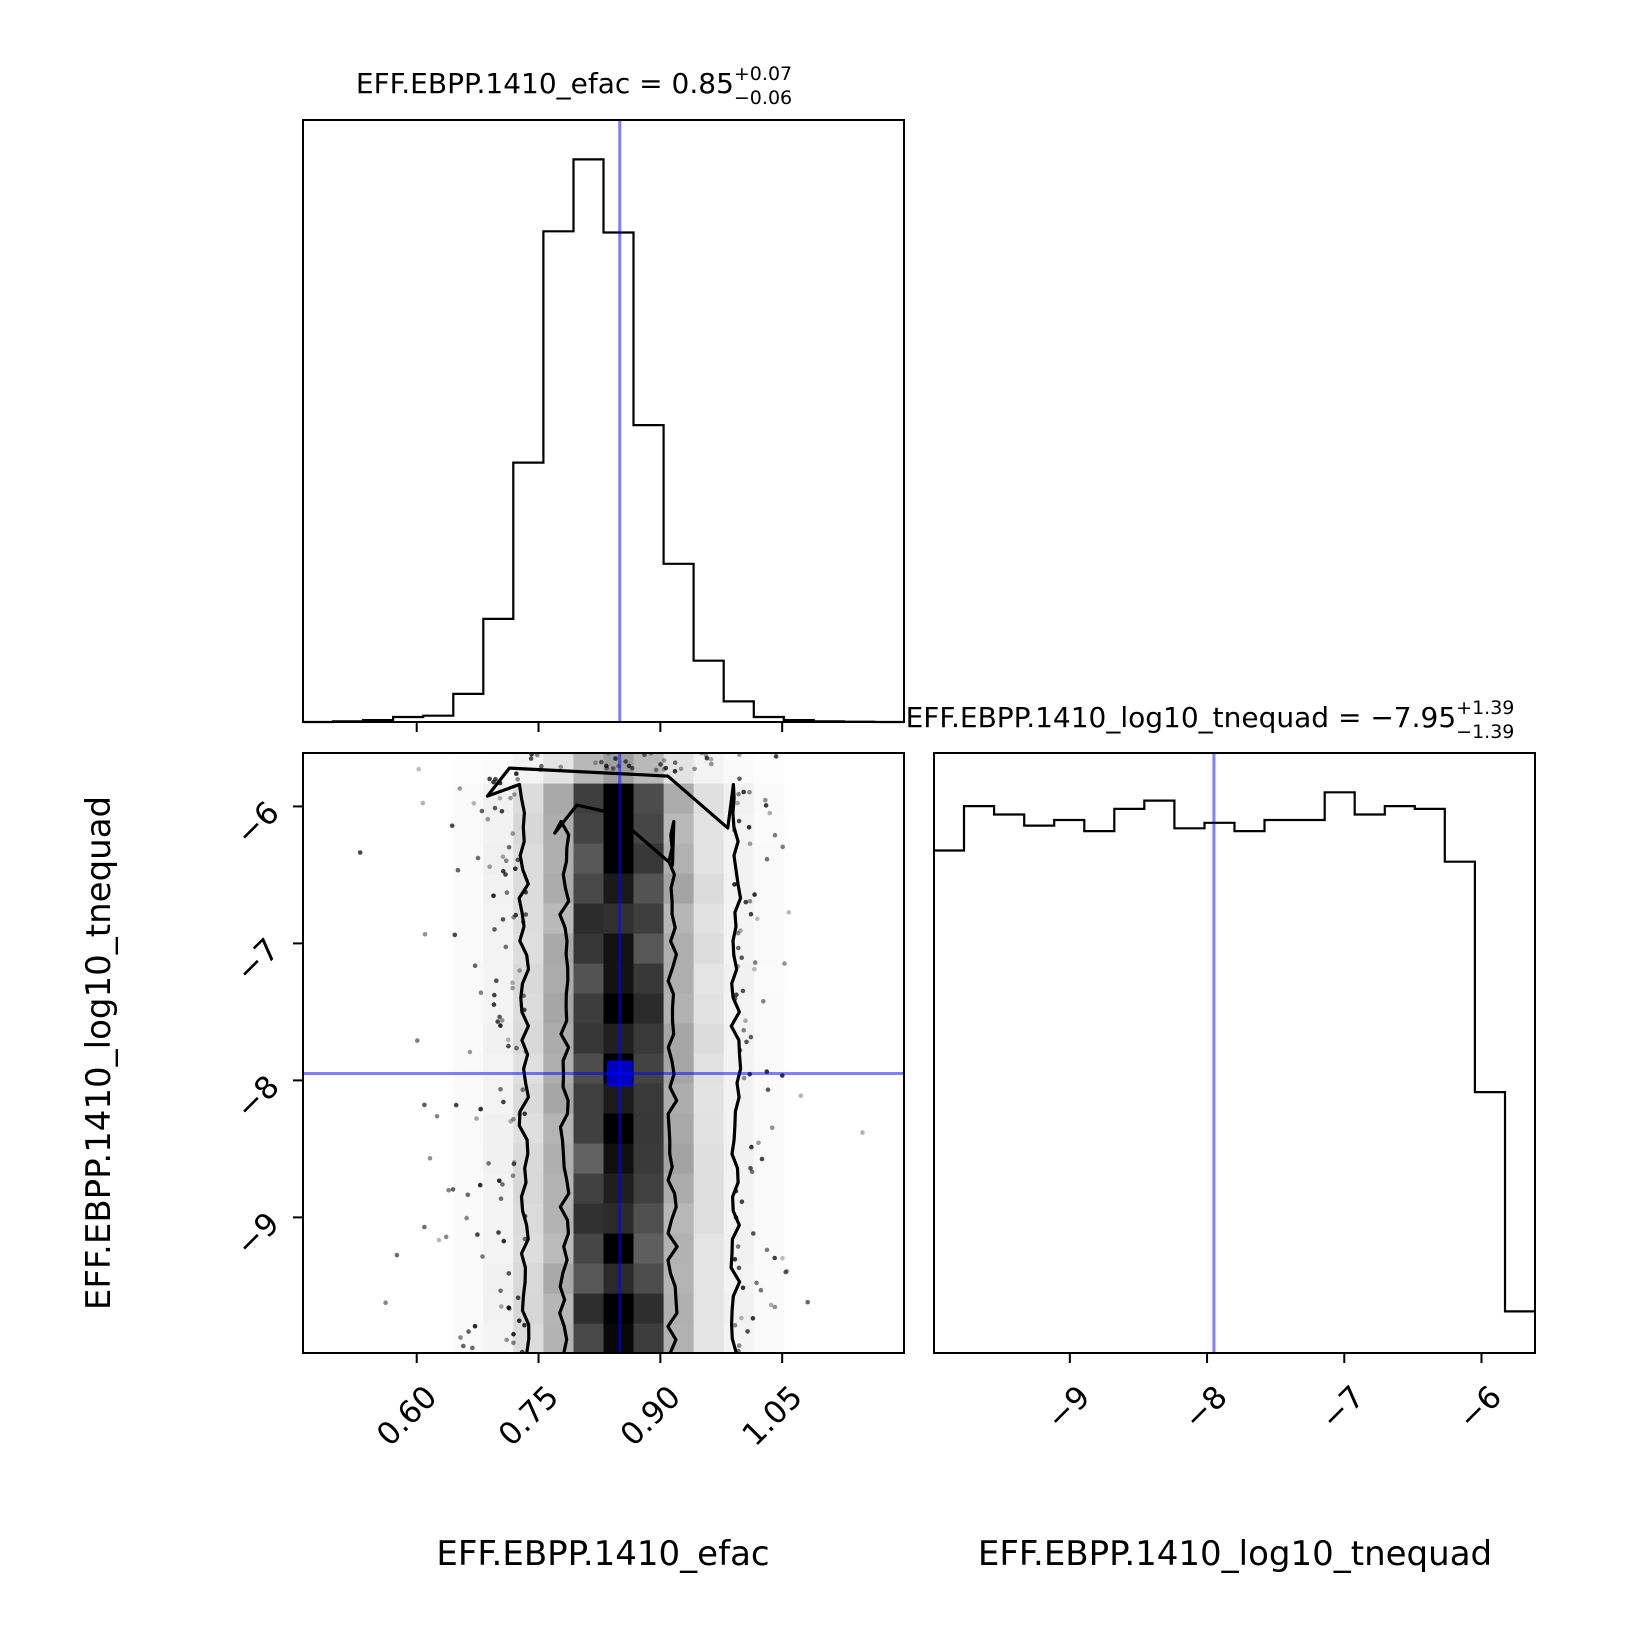 The width and height of the screenshot is (1650, 1650). I want to click on joint-ytick-label-1: −8, so click(258, 1098).